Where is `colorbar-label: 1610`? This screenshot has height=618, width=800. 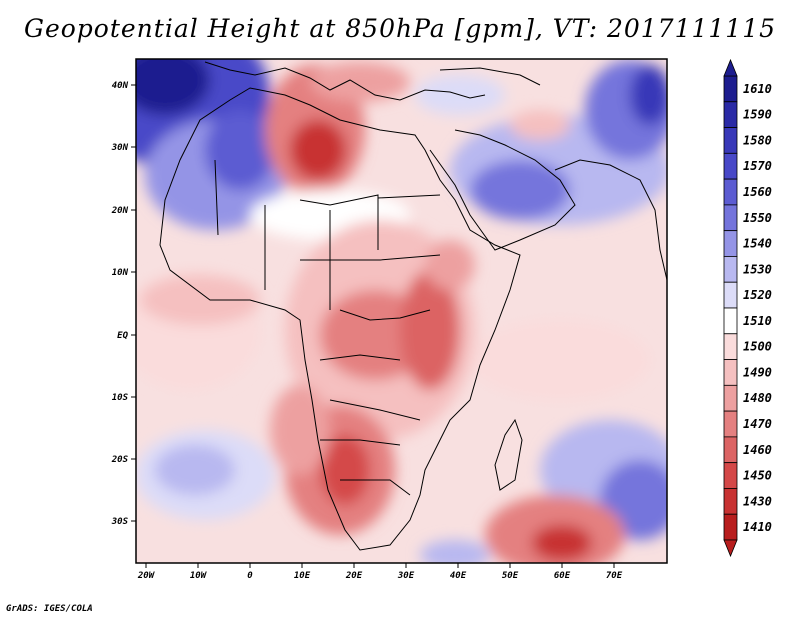
colorbar-label: 1610 is located at coordinates (757, 89).